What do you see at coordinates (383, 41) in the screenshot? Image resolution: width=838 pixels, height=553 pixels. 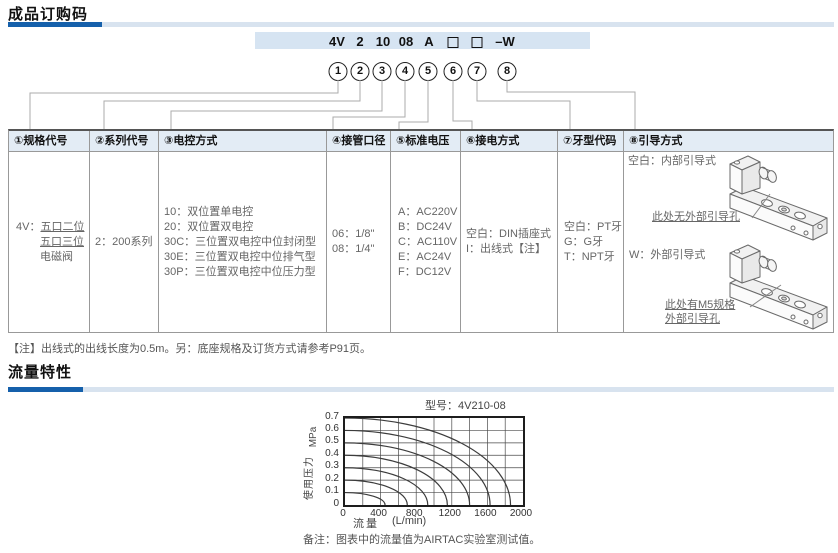 I see `code-segment-control: 10` at bounding box center [383, 41].